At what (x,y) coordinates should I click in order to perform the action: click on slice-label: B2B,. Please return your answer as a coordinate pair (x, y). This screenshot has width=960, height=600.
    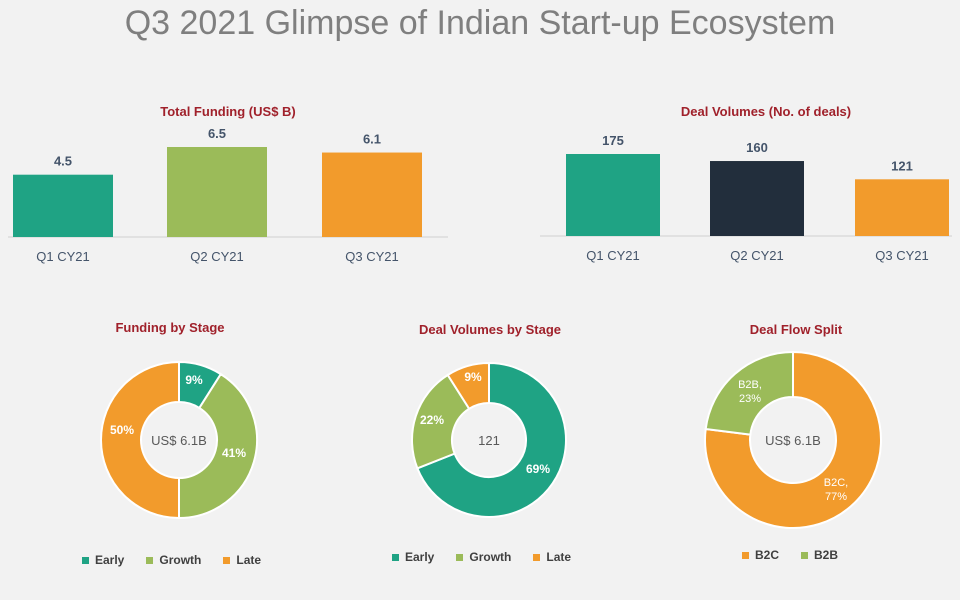
    Looking at the image, I should click on (750, 385).